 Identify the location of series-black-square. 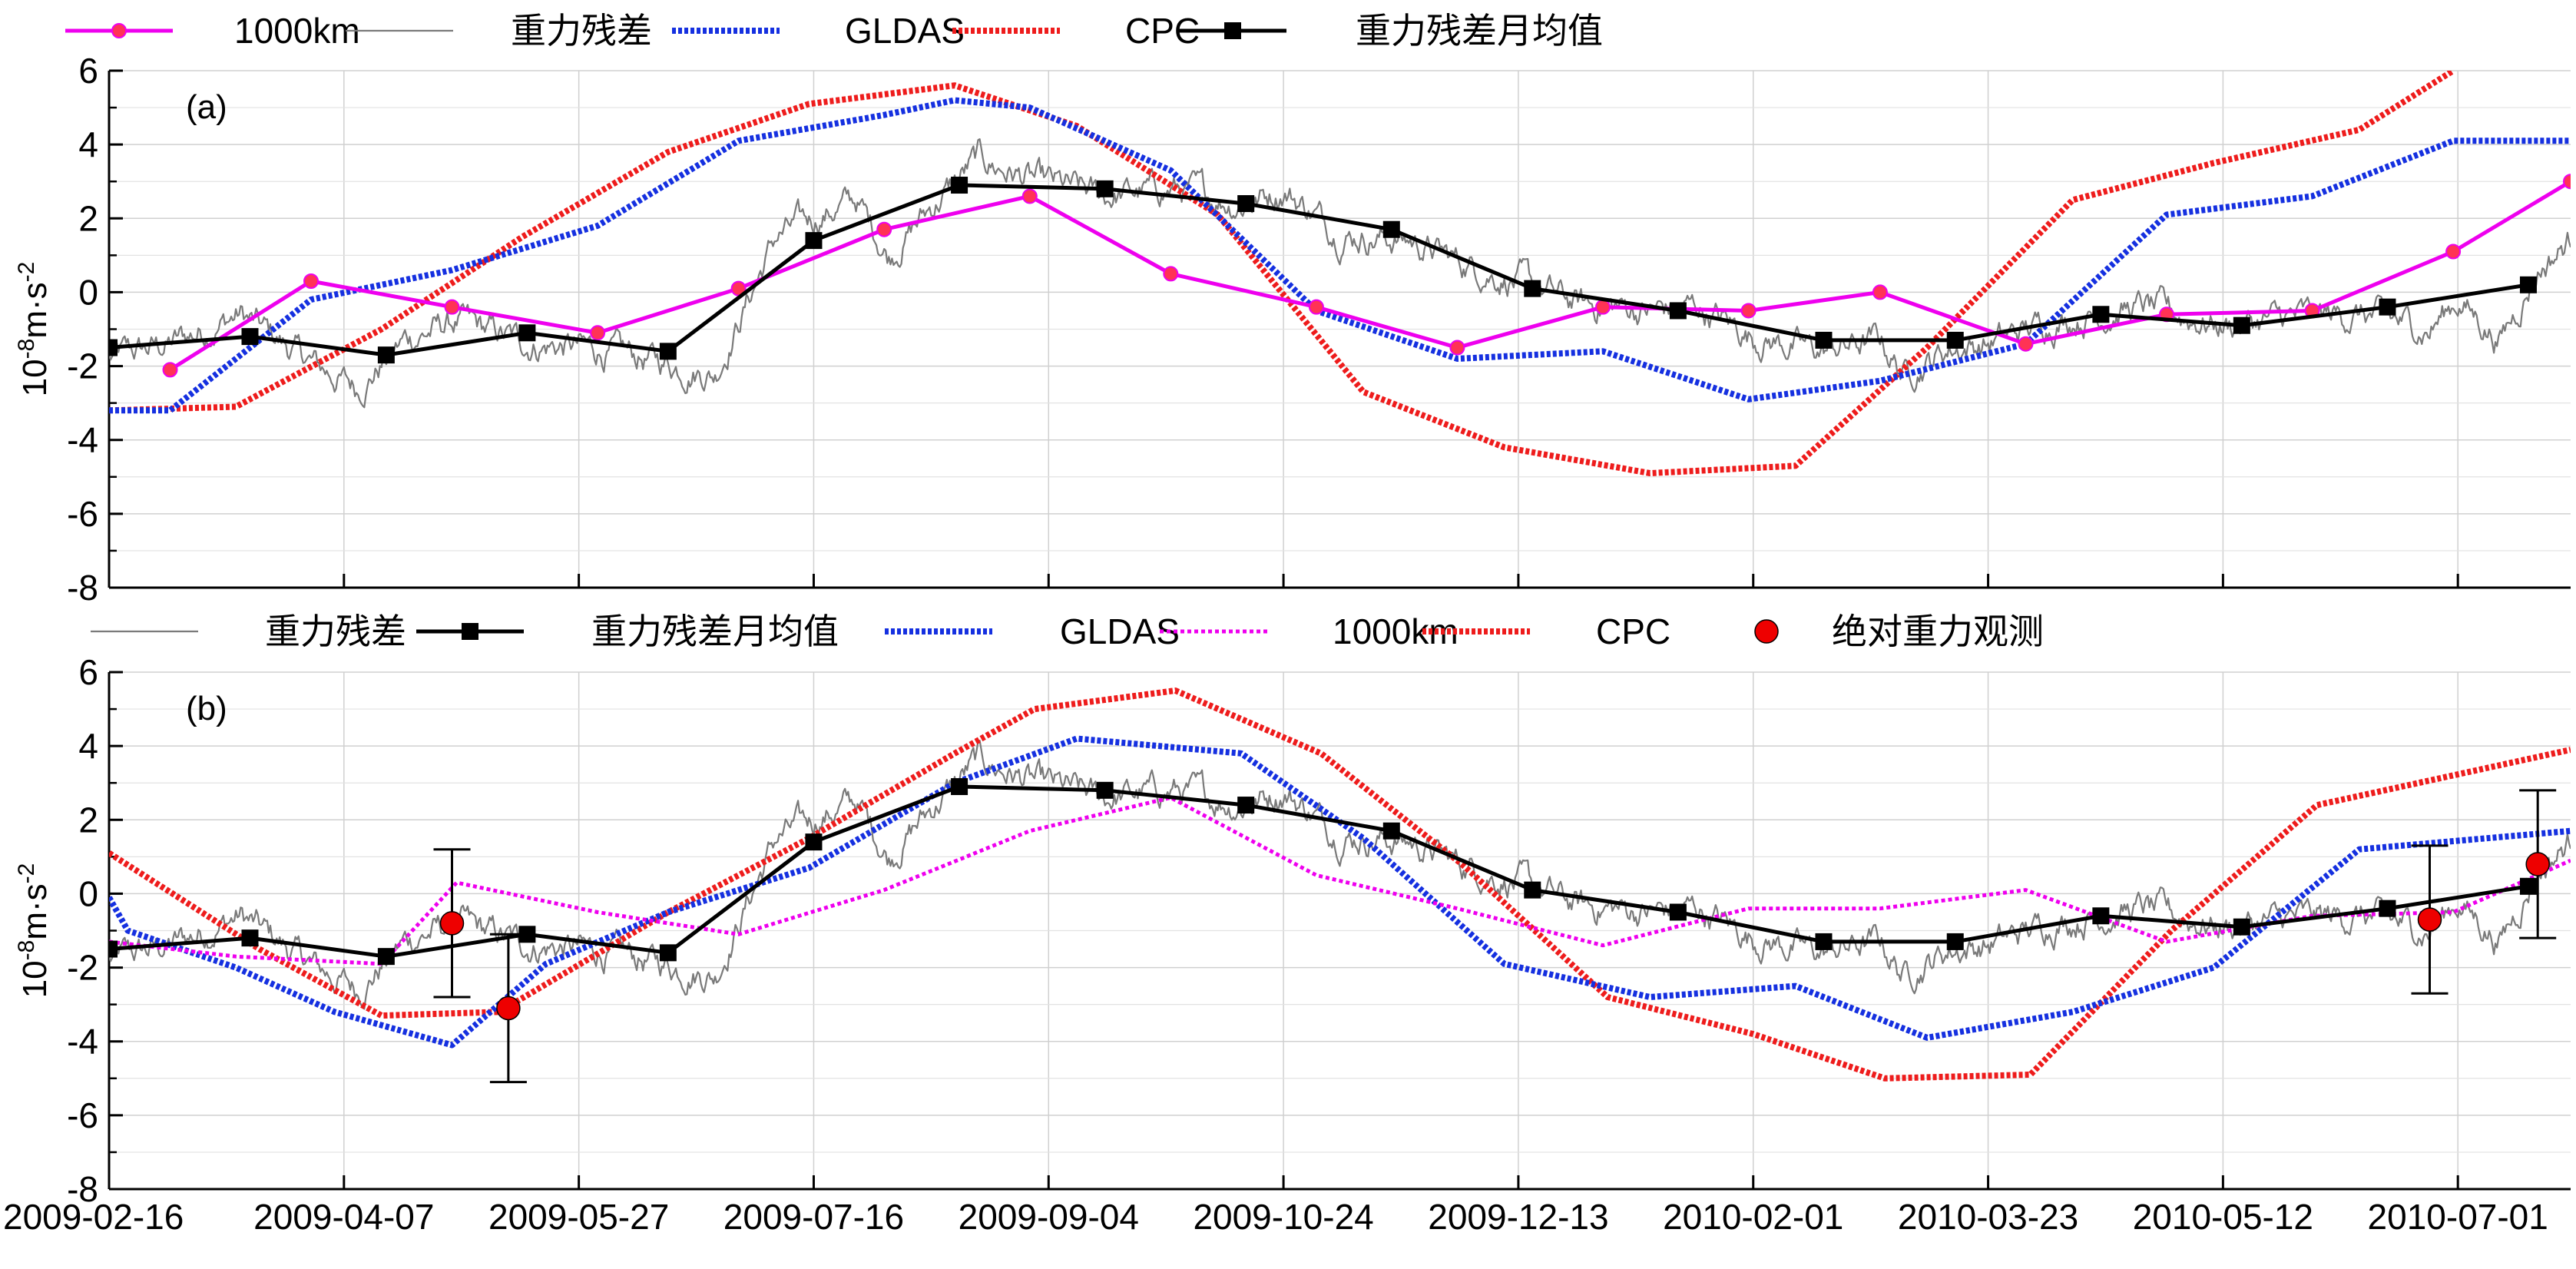
(1323, 872).